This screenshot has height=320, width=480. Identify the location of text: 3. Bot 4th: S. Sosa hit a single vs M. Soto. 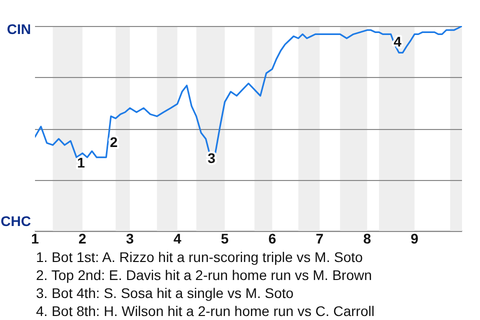
(165, 293).